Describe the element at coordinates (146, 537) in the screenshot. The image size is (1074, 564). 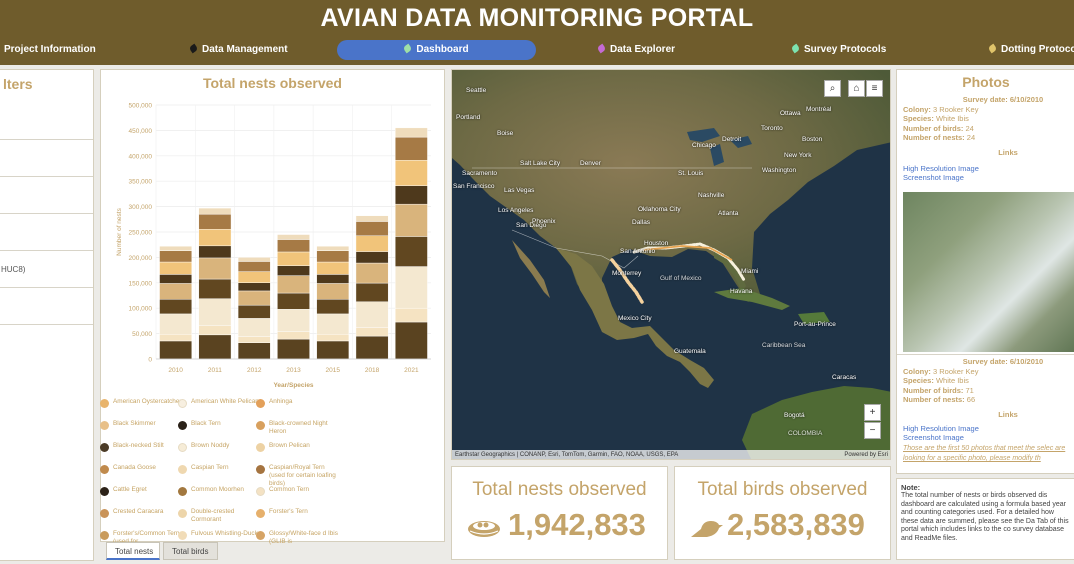
I see `legend-label: Forster's/Common Tern (used for` at that location.